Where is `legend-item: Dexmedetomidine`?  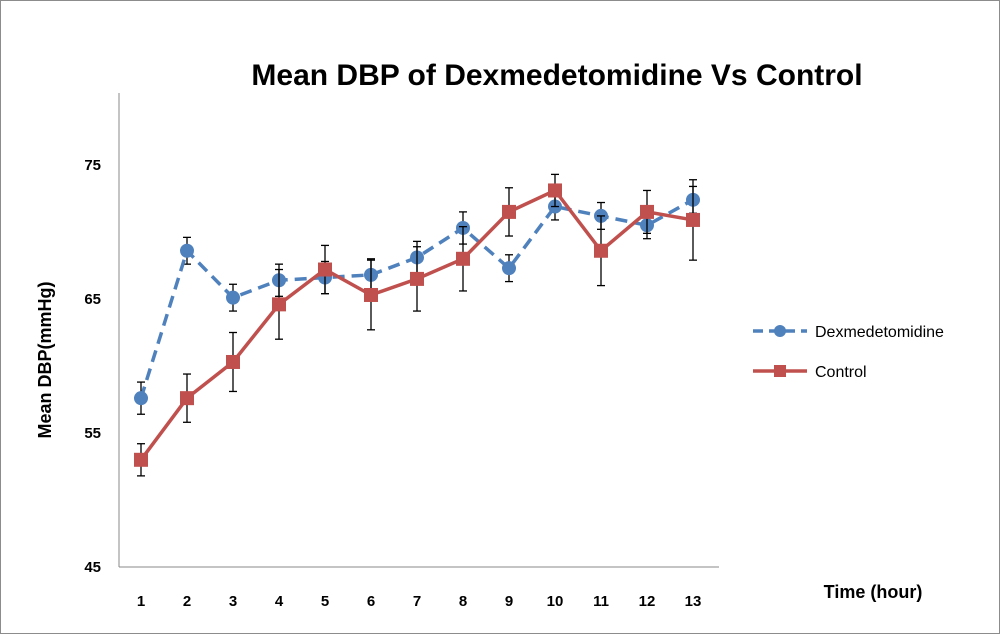 legend-item: Dexmedetomidine is located at coordinates (848, 332).